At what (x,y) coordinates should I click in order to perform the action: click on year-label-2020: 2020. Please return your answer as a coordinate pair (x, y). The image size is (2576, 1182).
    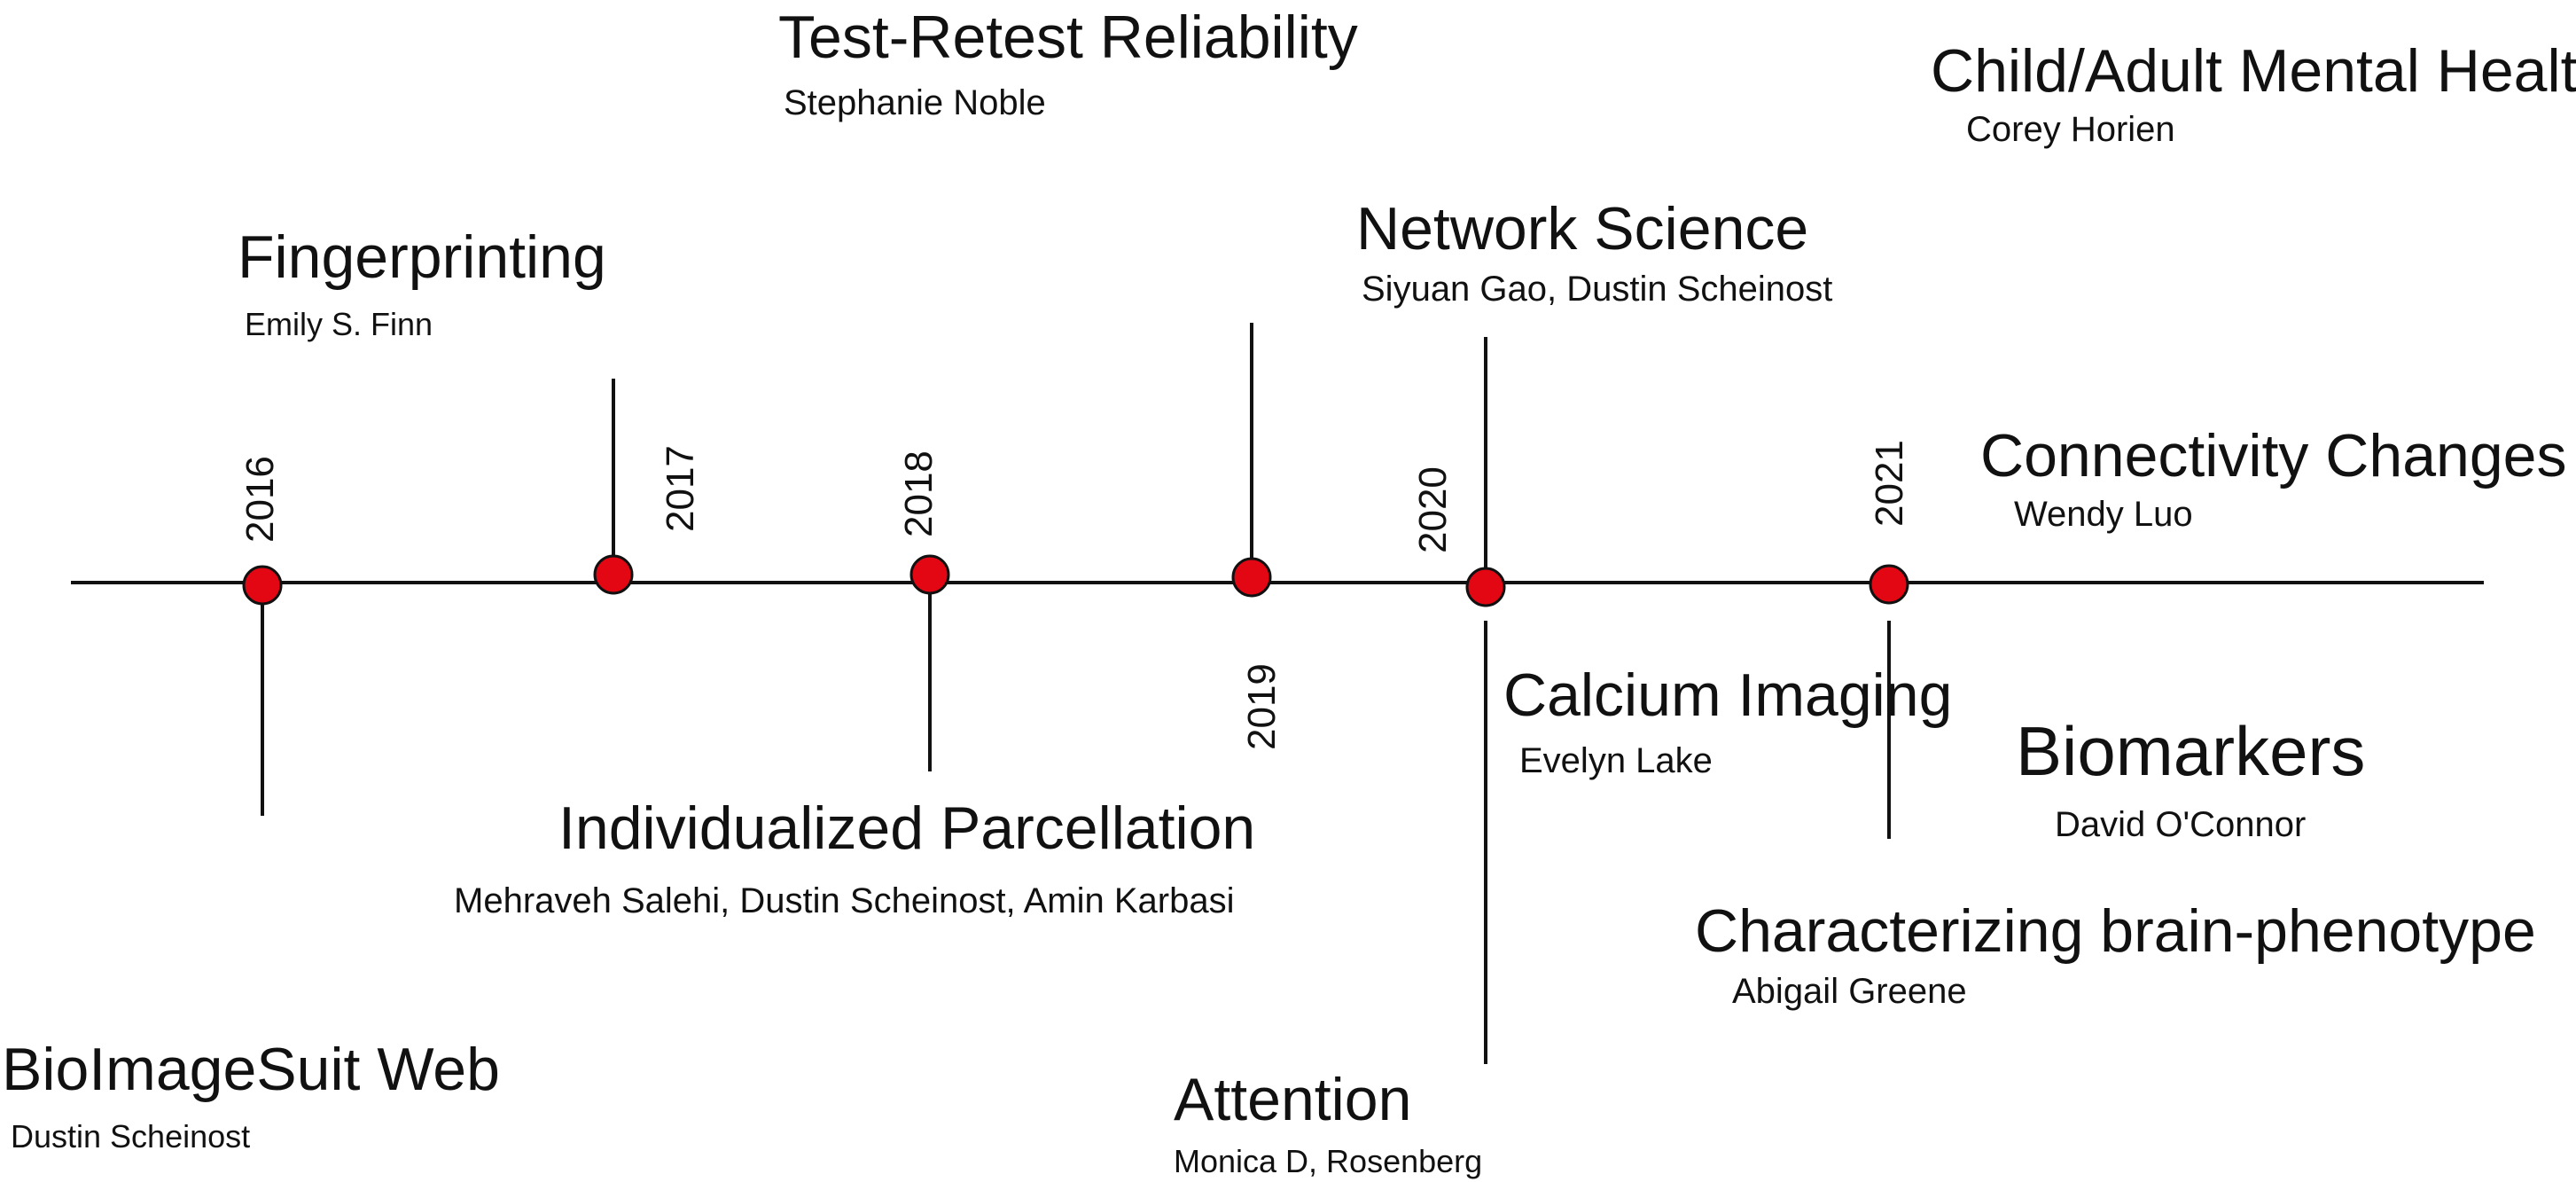
    Looking at the image, I should click on (1433, 509).